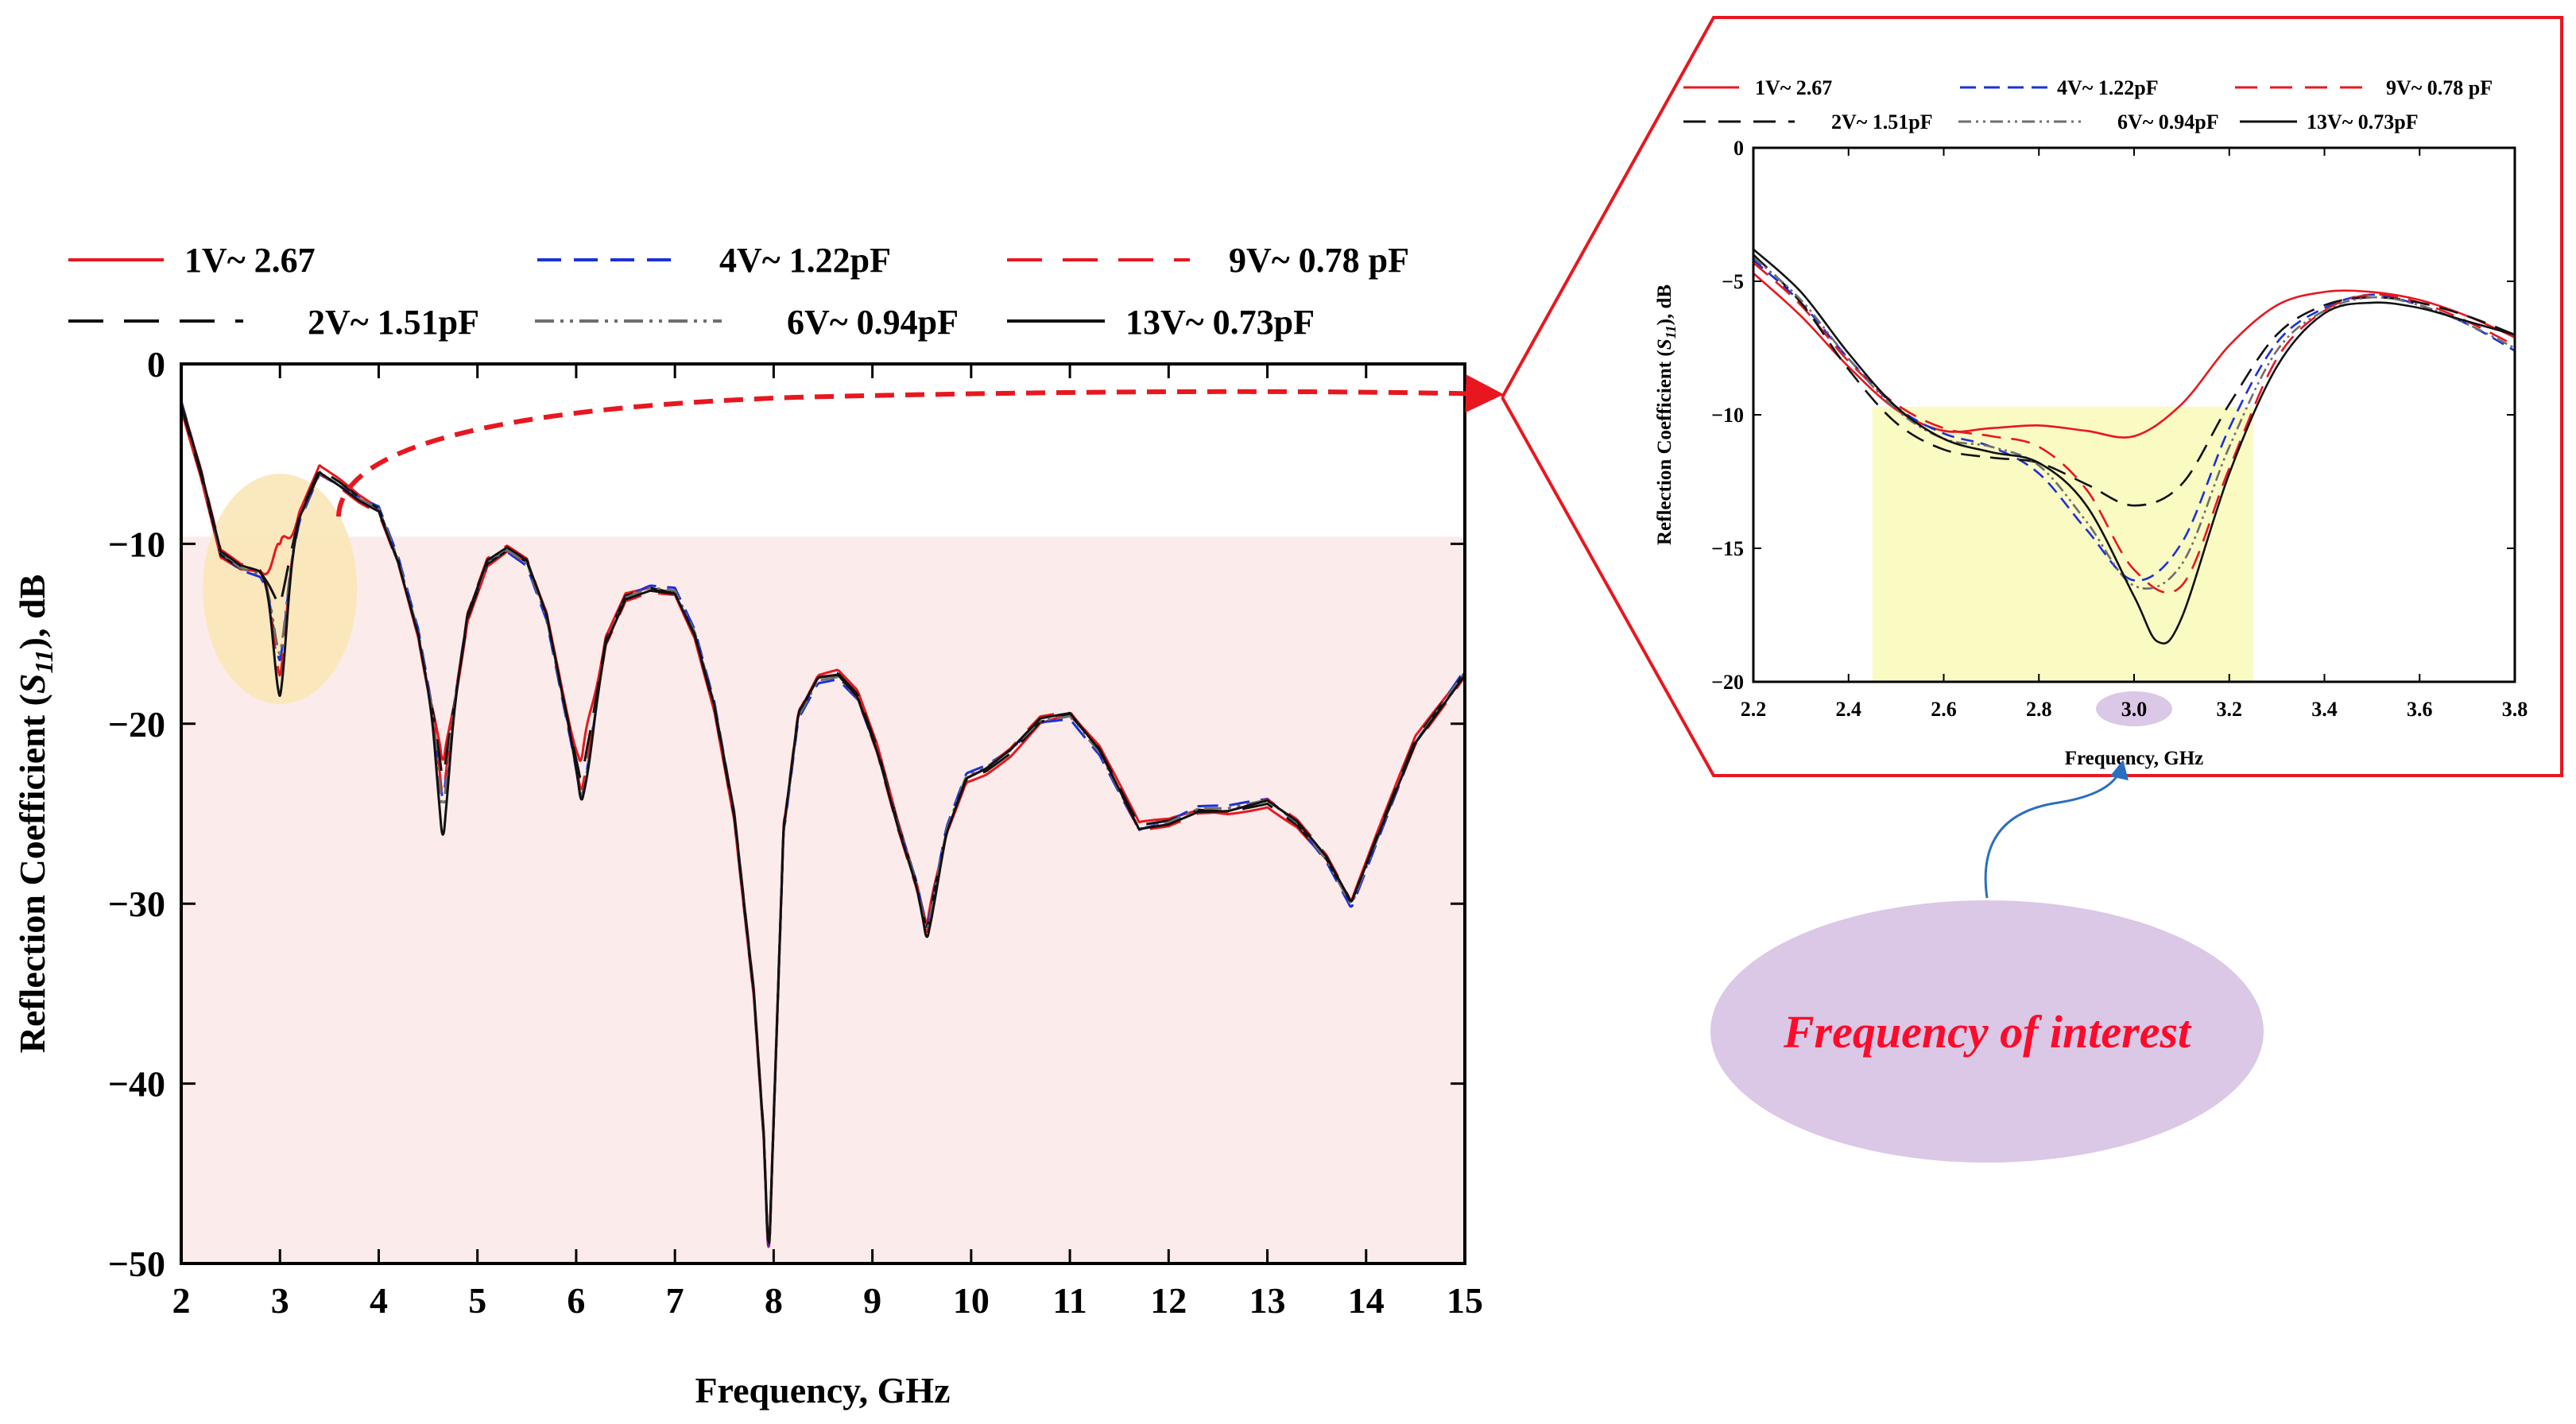  What do you see at coordinates (1808, 122) in the screenshot?
I see `zoom-legend-entry: 2V~ 1.51pF` at bounding box center [1808, 122].